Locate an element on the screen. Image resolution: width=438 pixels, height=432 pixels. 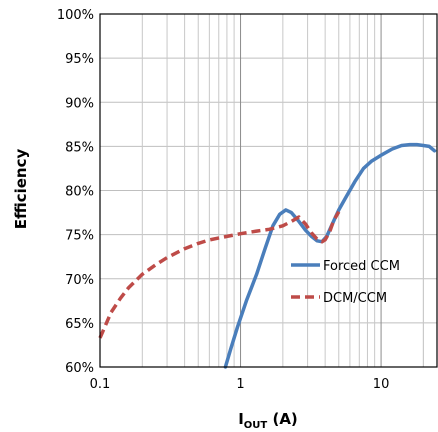
y-tick-label: 85% is located at coordinates (79, 147).